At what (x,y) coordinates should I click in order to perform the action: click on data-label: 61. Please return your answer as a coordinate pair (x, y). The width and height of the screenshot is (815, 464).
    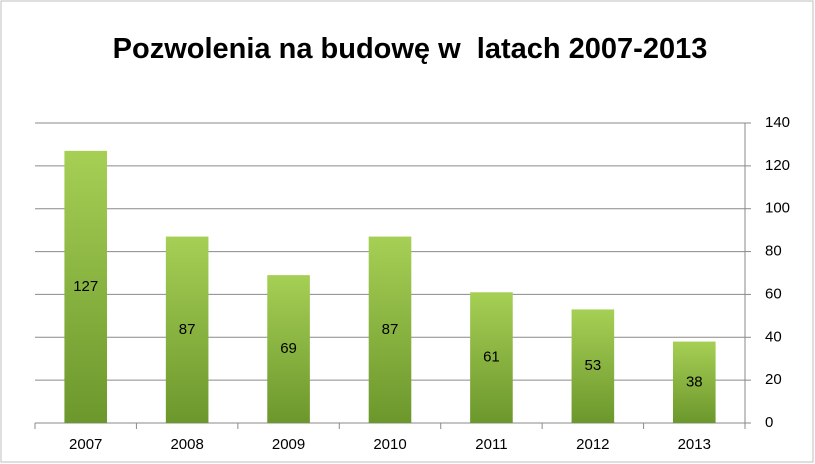
    Looking at the image, I should click on (491, 357).